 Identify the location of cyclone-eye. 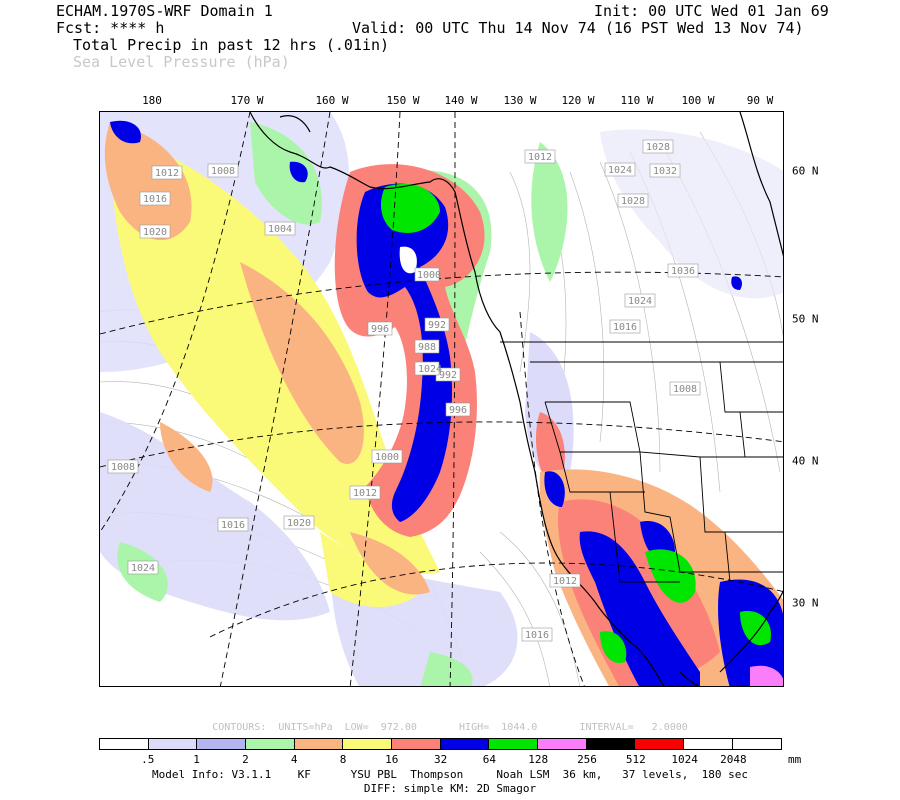
(408, 260).